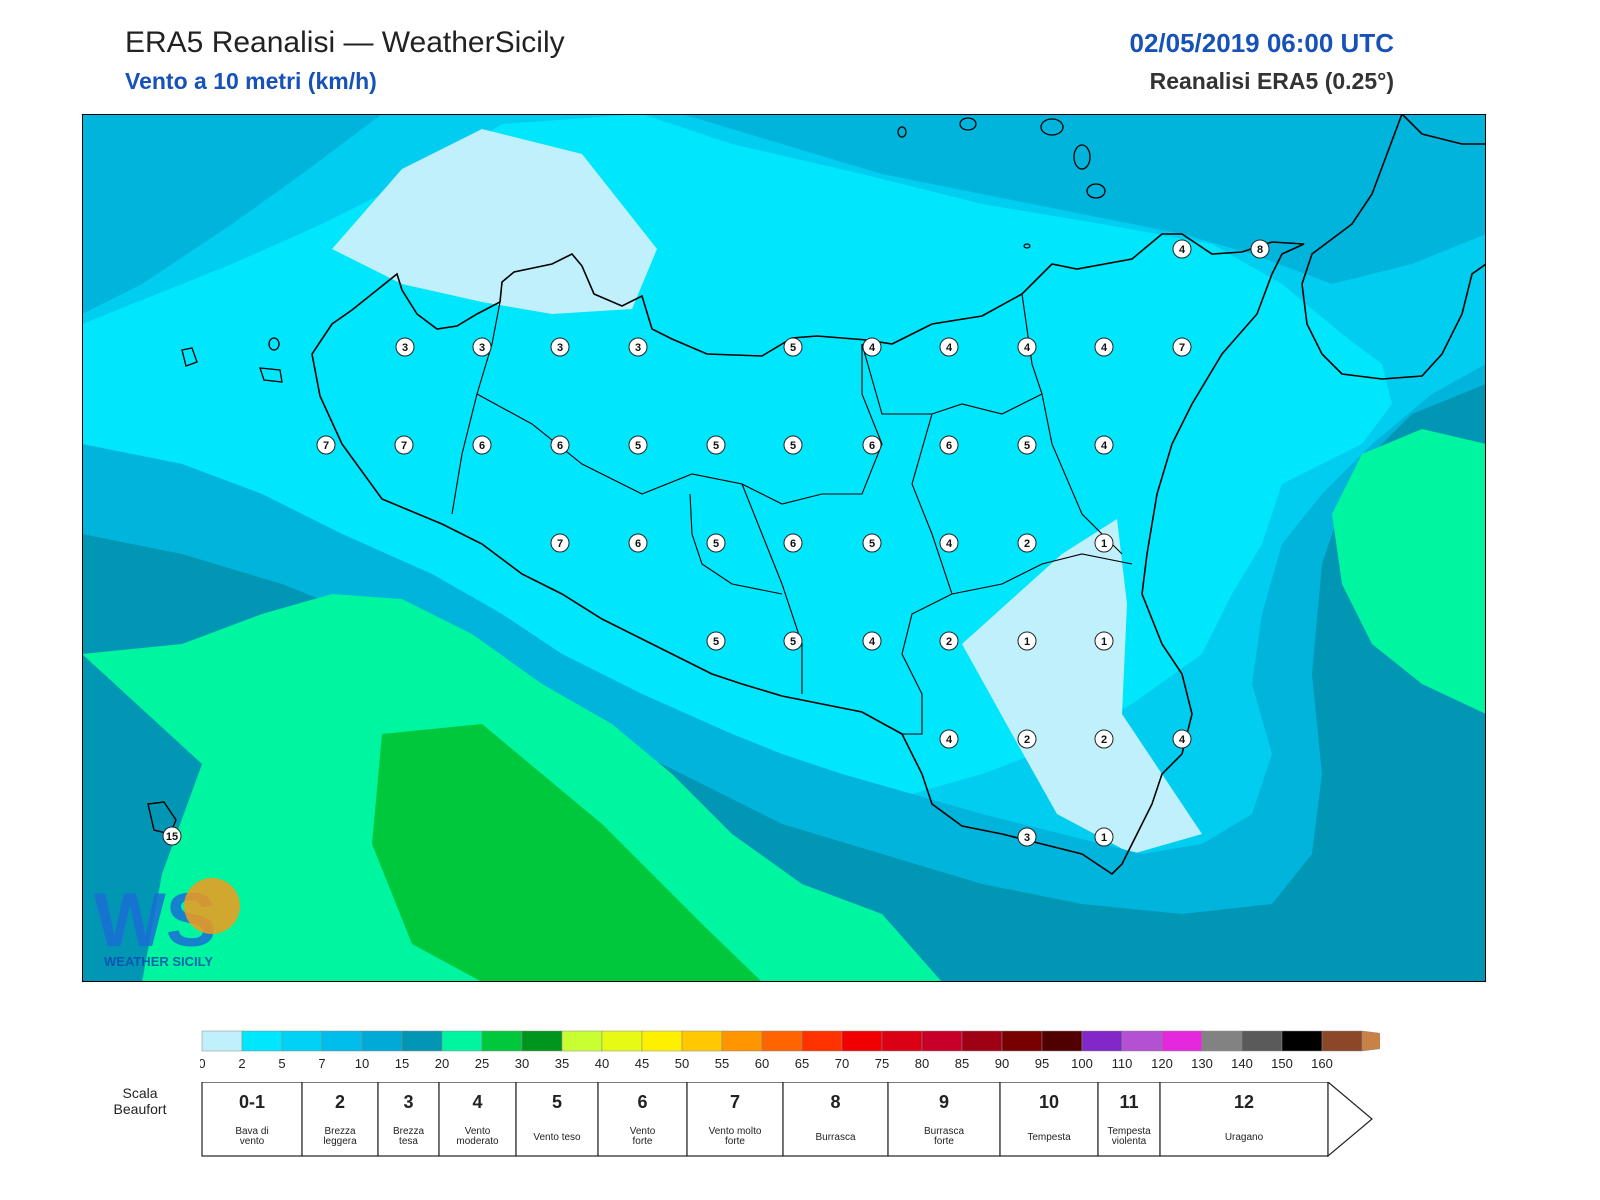 This screenshot has height=1200, width=1600. What do you see at coordinates (271, 375) in the screenshot?
I see `island-favignana` at bounding box center [271, 375].